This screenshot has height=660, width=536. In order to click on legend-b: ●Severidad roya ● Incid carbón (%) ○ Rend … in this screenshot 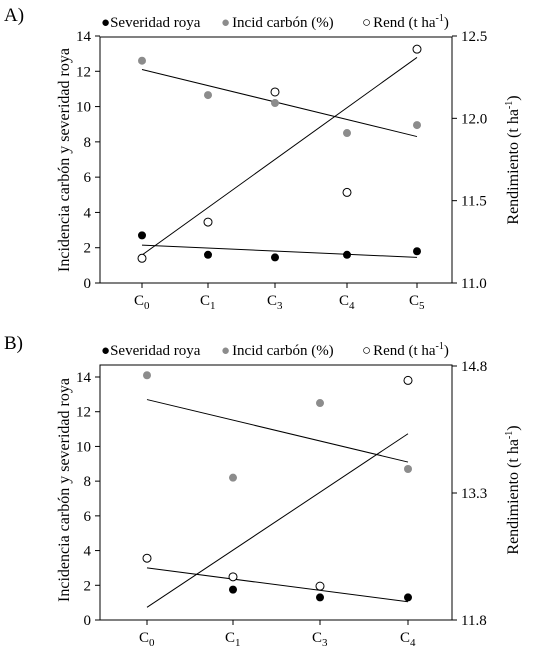, I will do `click(275, 350)`.